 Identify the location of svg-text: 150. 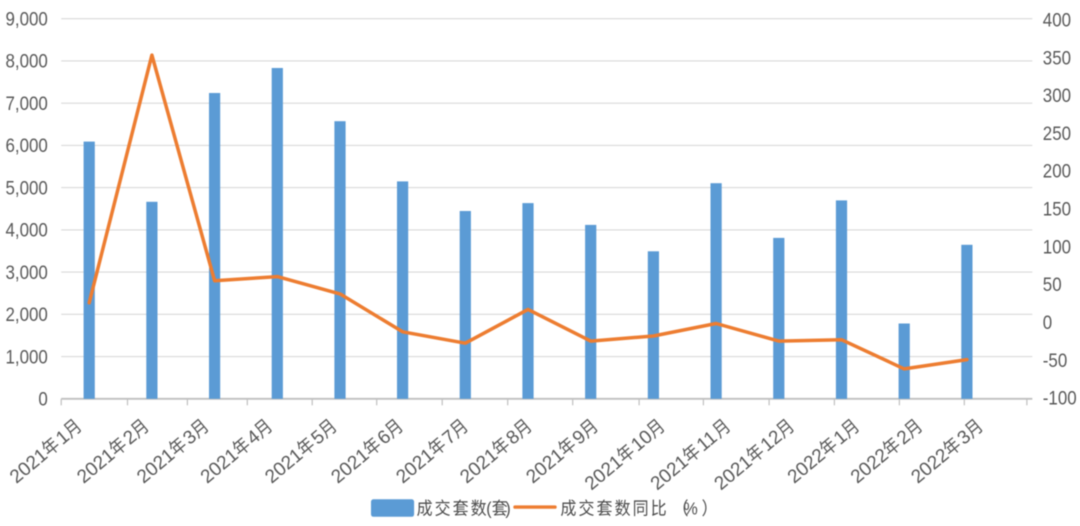
(1057, 209).